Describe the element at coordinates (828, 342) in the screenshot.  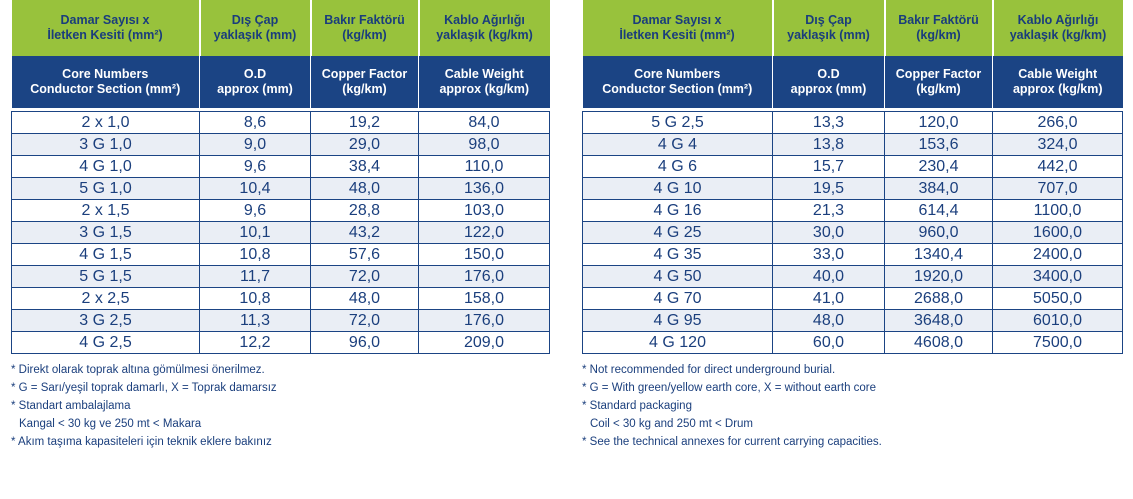
I see `cell-od: 60,0` at that location.